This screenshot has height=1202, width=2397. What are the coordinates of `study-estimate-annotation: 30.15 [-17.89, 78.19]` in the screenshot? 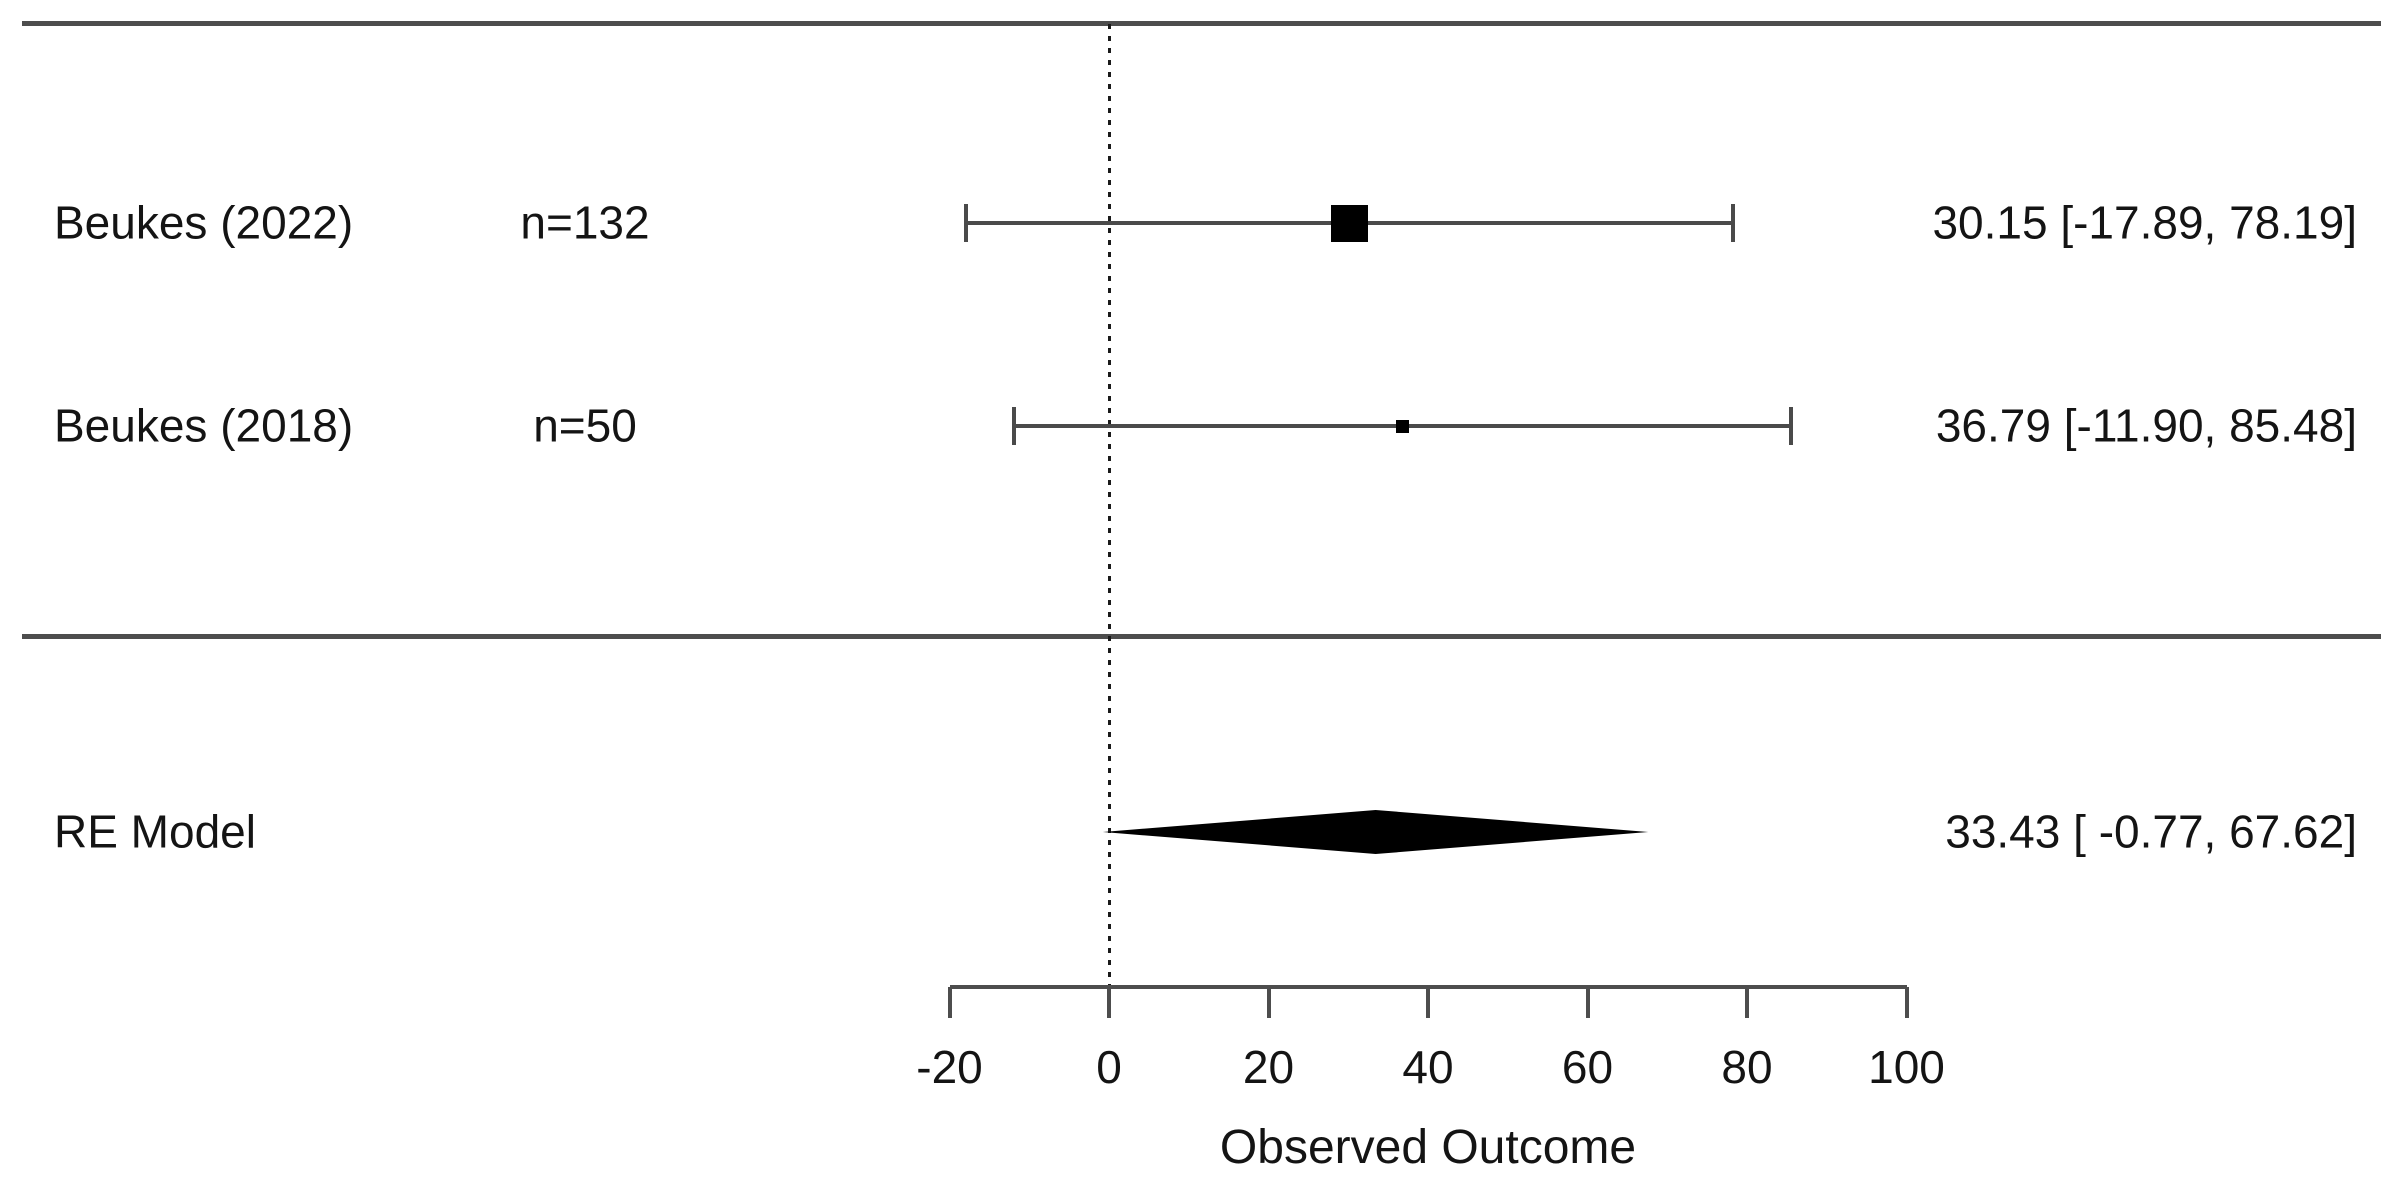 It's located at (2144, 222).